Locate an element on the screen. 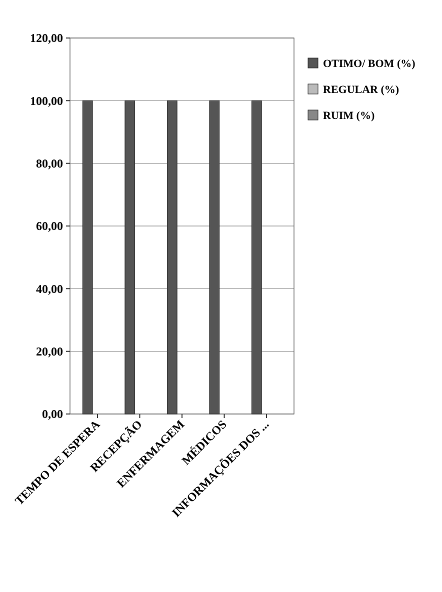 This screenshot has width=442, height=592. y-tick-label: 80,00 is located at coordinates (49, 163).